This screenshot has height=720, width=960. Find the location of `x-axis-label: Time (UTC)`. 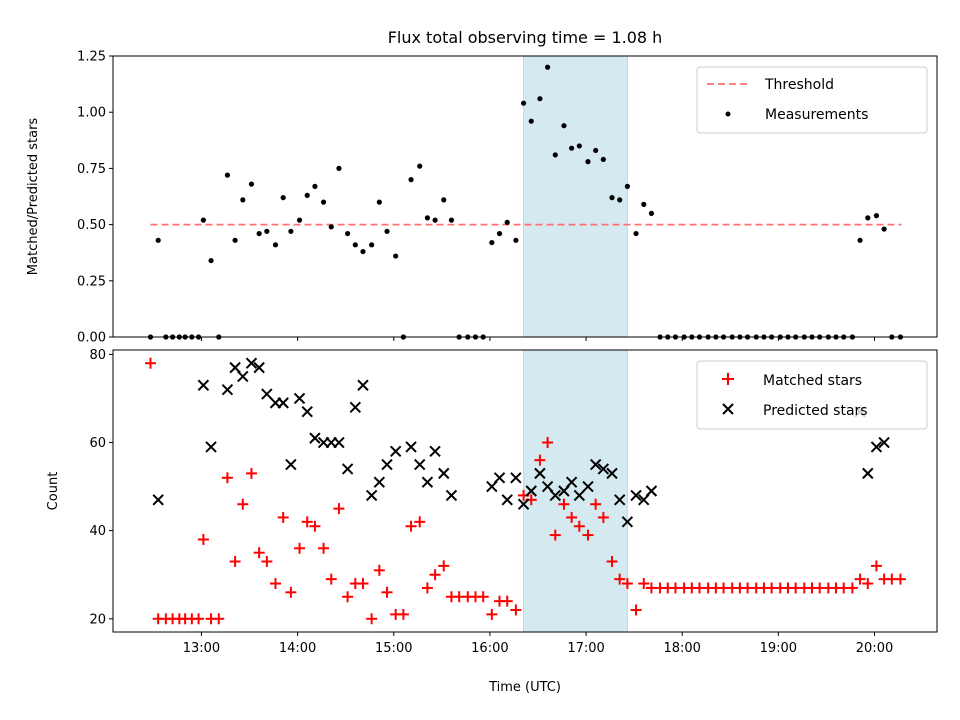

x-axis-label: Time (UTC) is located at coordinates (524, 687).